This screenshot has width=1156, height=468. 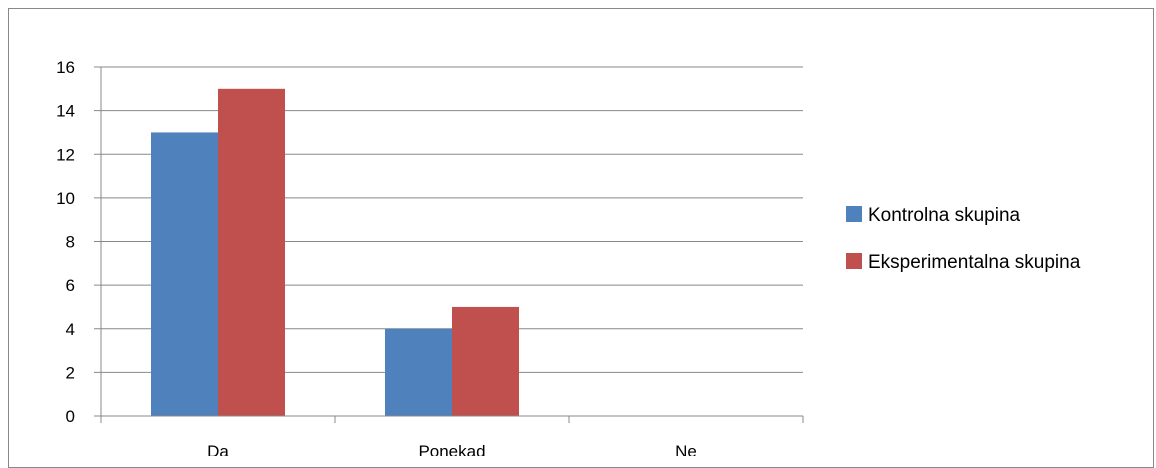 I want to click on y-tick-label: 4, so click(x=70, y=329).